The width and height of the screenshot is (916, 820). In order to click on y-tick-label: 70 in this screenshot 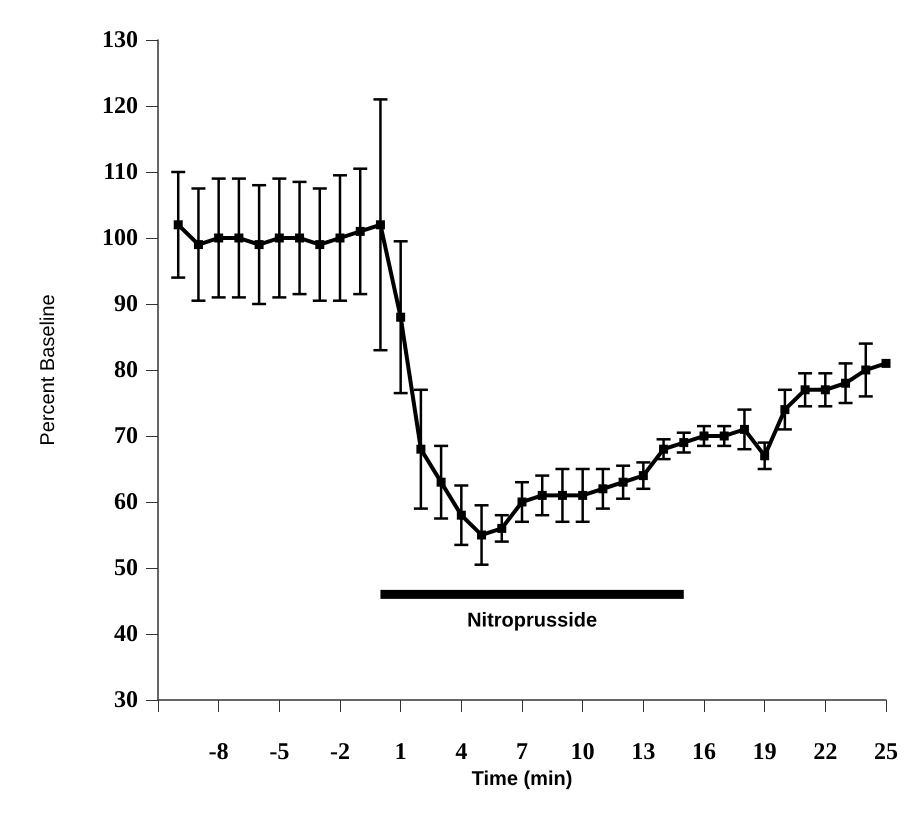, I will do `click(126, 436)`.